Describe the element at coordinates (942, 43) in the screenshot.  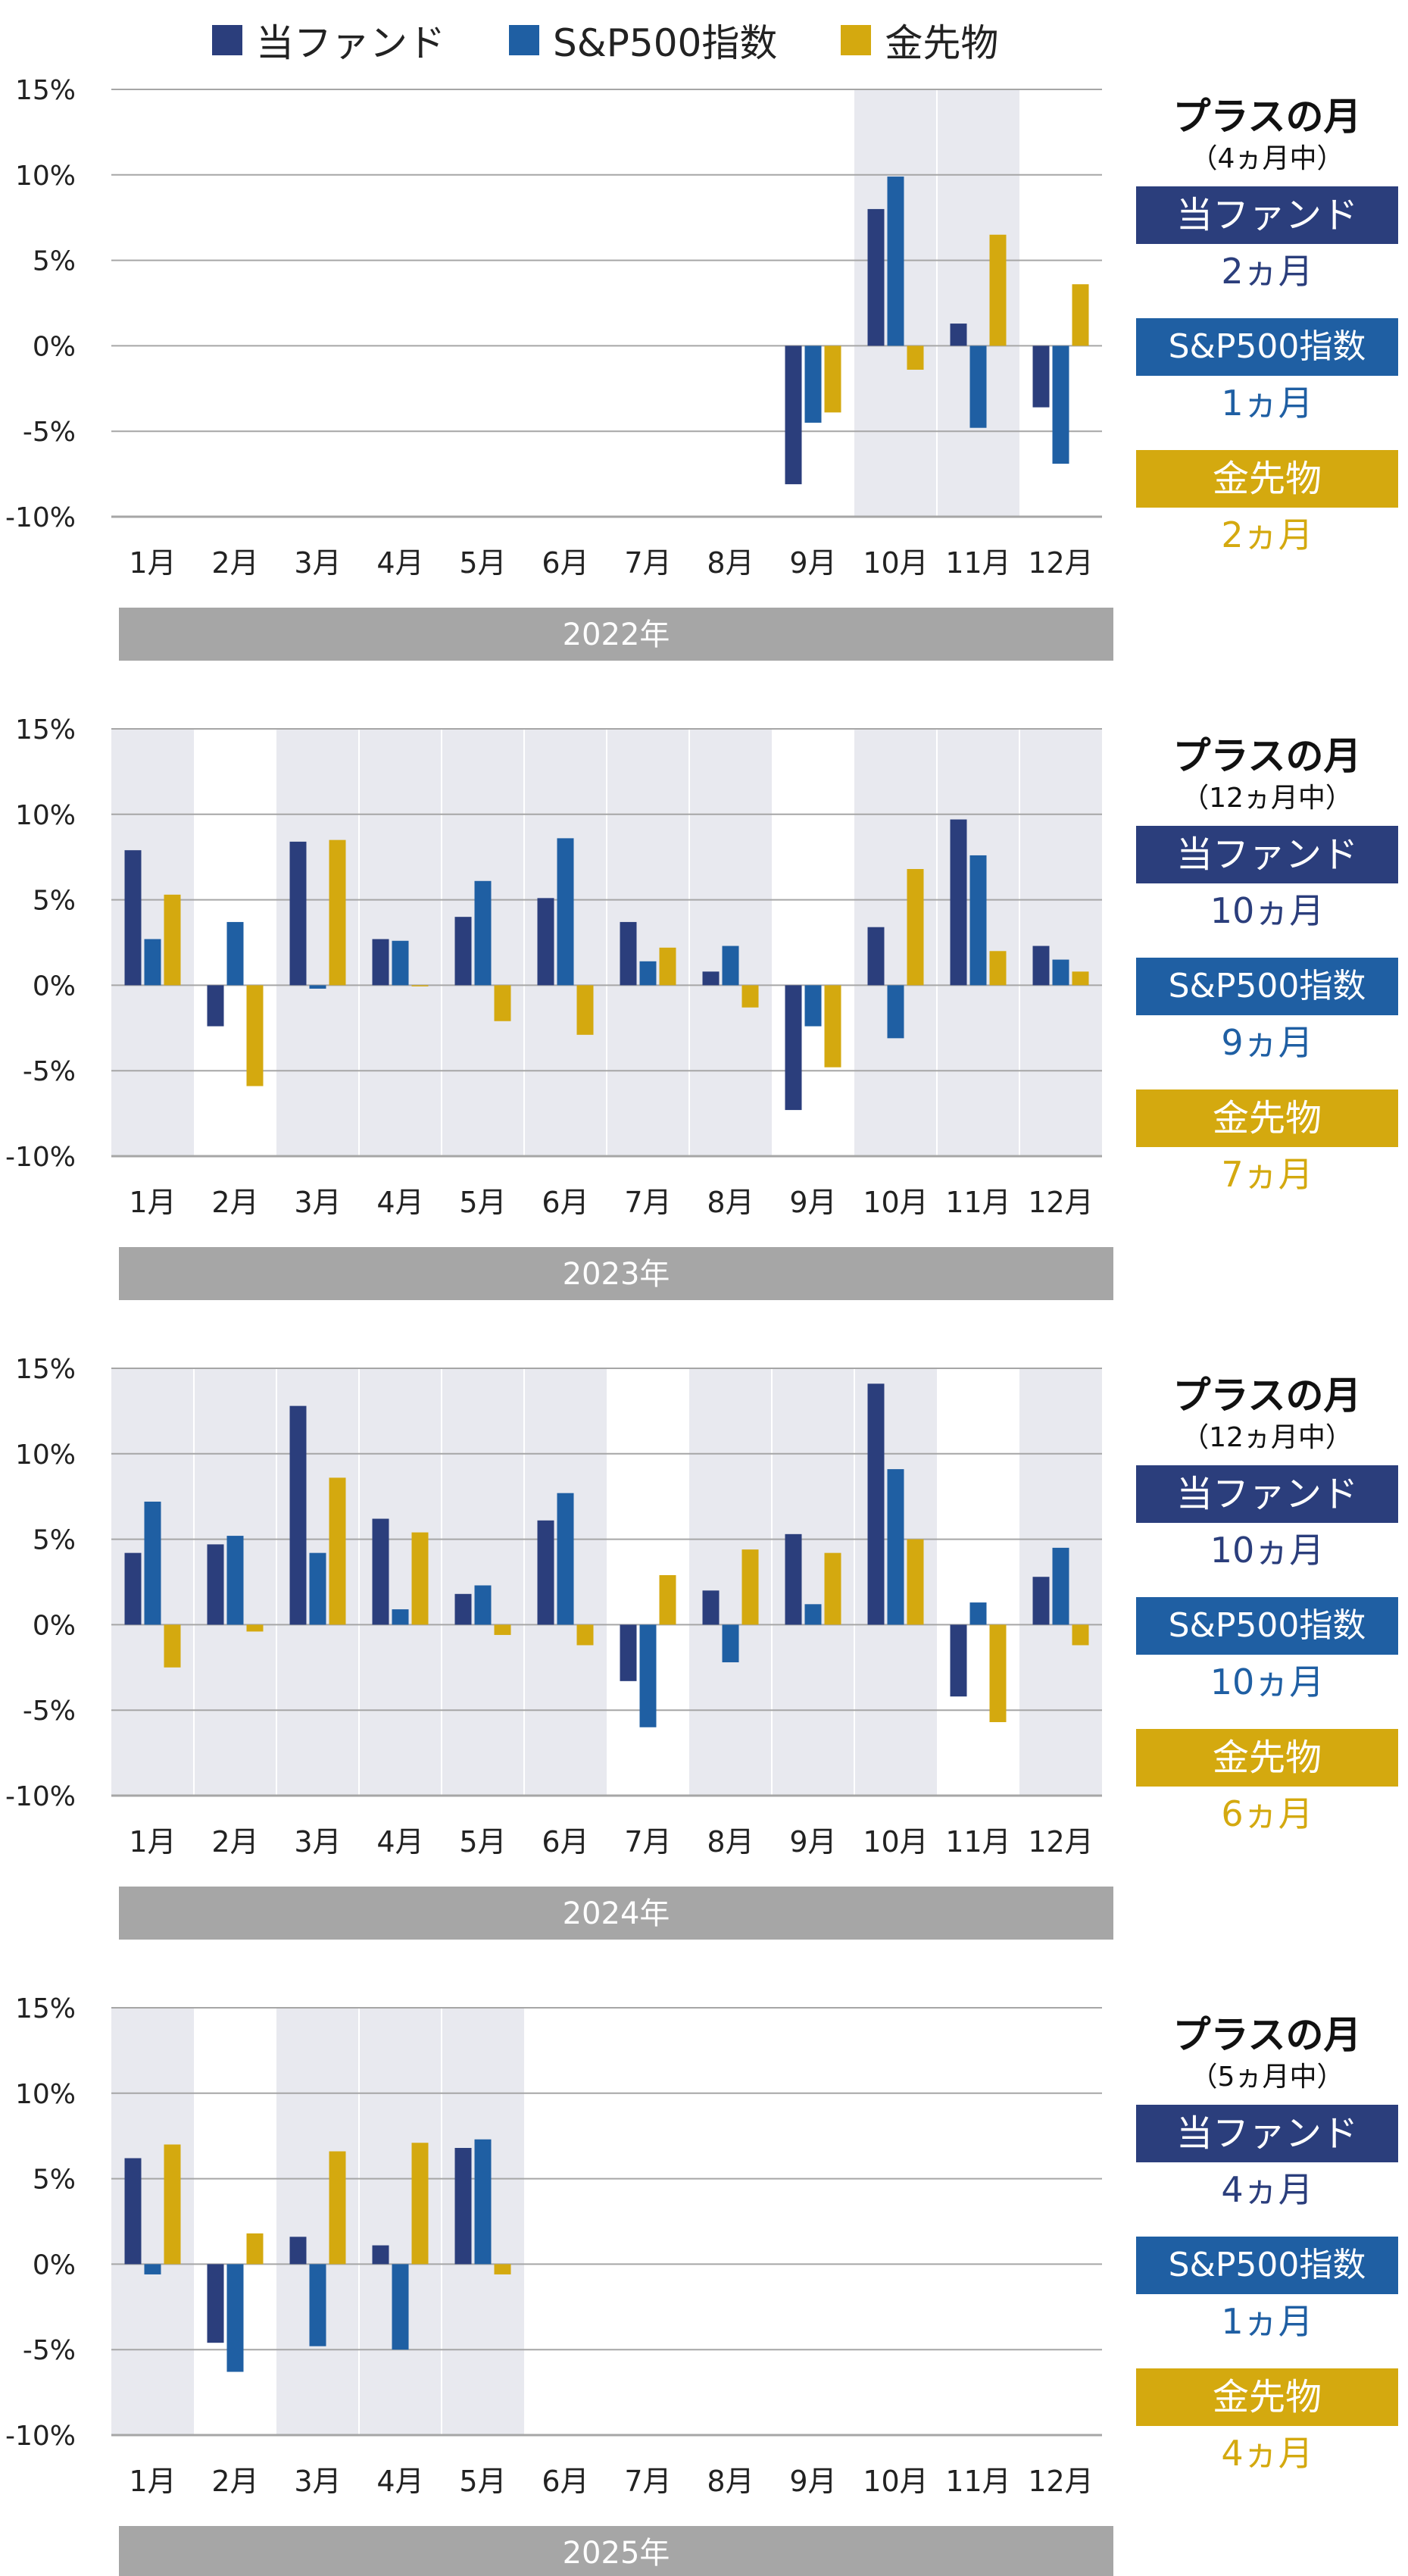
I see `legend-label-gold: 金先物` at that location.